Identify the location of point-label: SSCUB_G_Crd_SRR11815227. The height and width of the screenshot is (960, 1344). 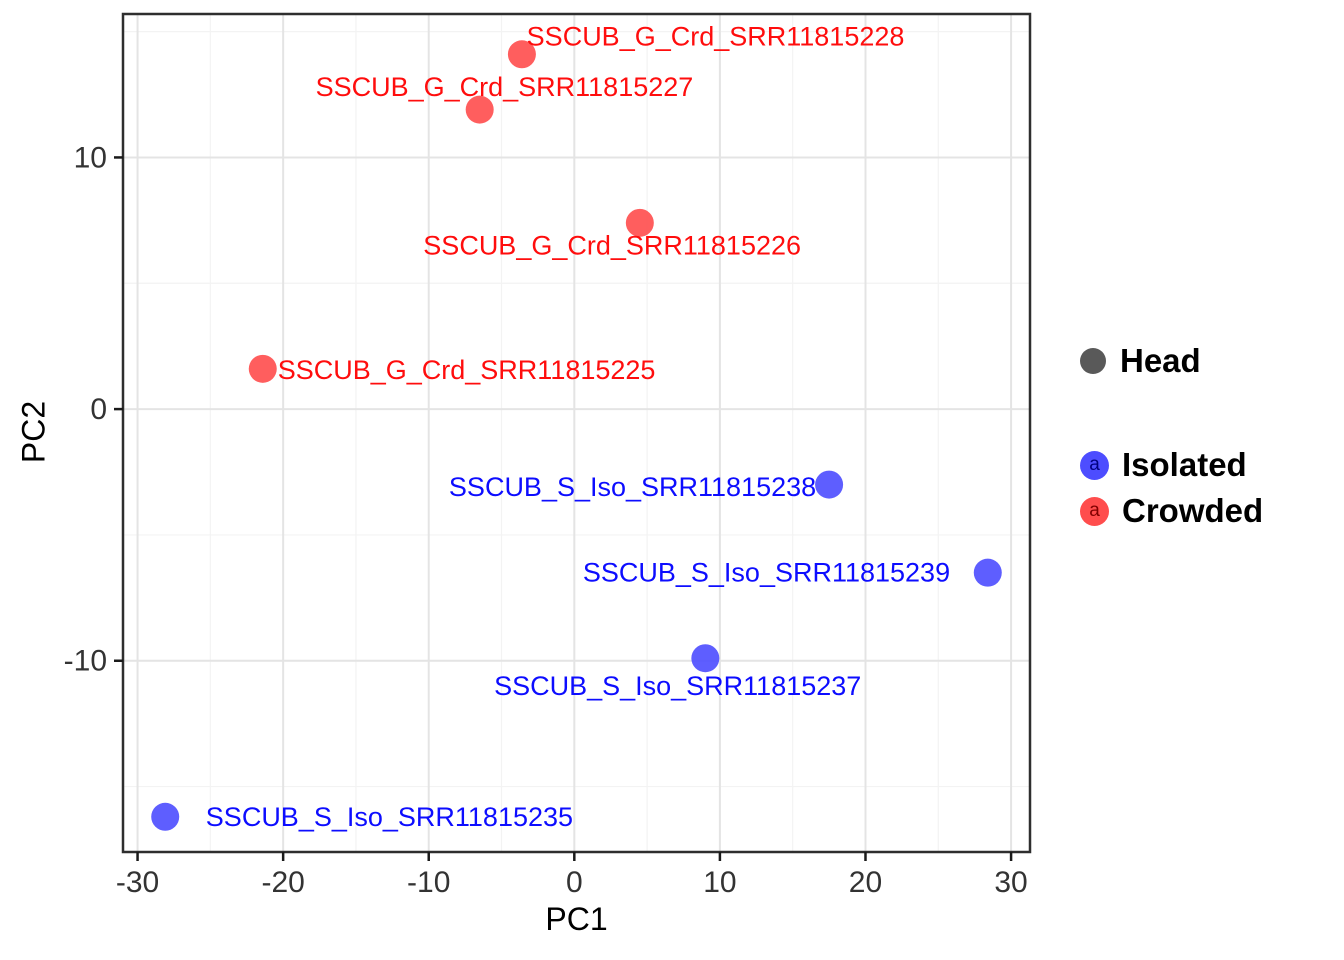
(505, 87).